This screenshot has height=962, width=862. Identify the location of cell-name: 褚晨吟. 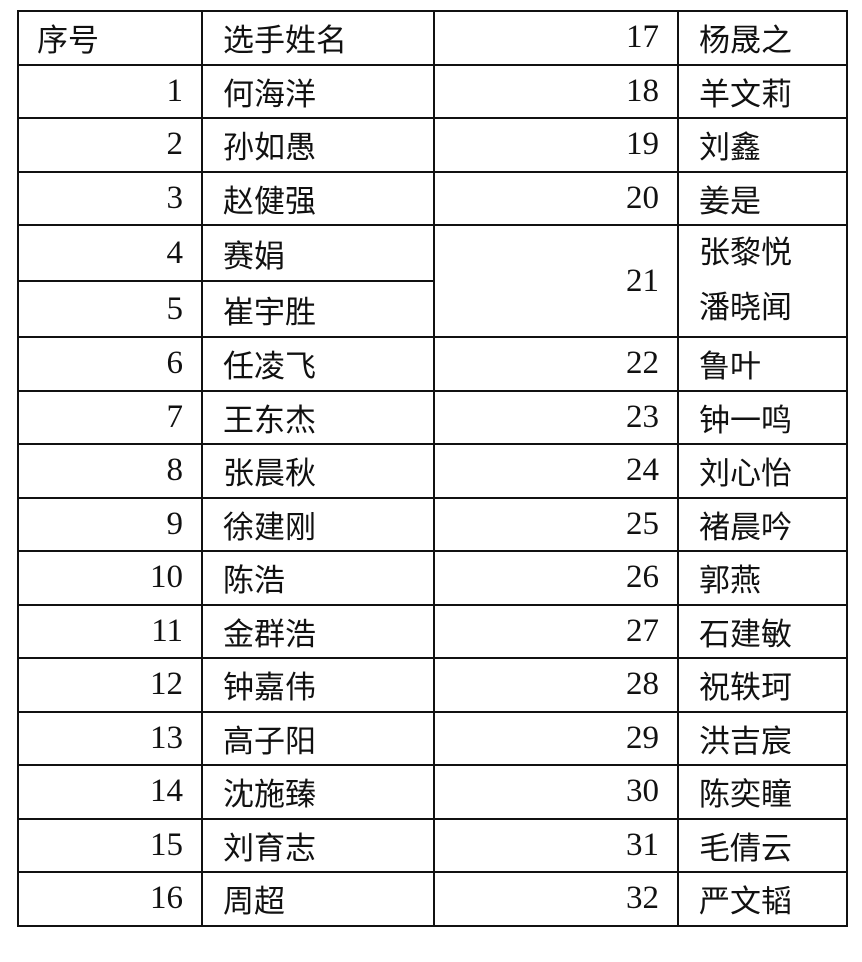
(762, 524).